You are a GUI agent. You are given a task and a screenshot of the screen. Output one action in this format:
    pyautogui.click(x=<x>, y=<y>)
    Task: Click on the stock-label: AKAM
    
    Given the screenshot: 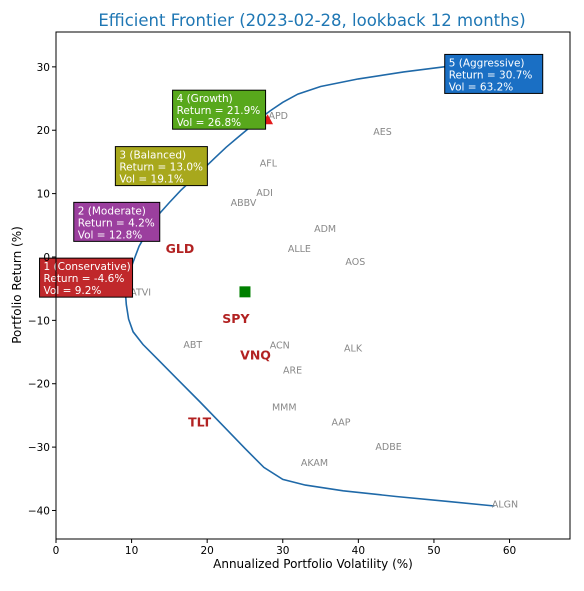 What is the action you would take?
    pyautogui.click(x=314, y=463)
    